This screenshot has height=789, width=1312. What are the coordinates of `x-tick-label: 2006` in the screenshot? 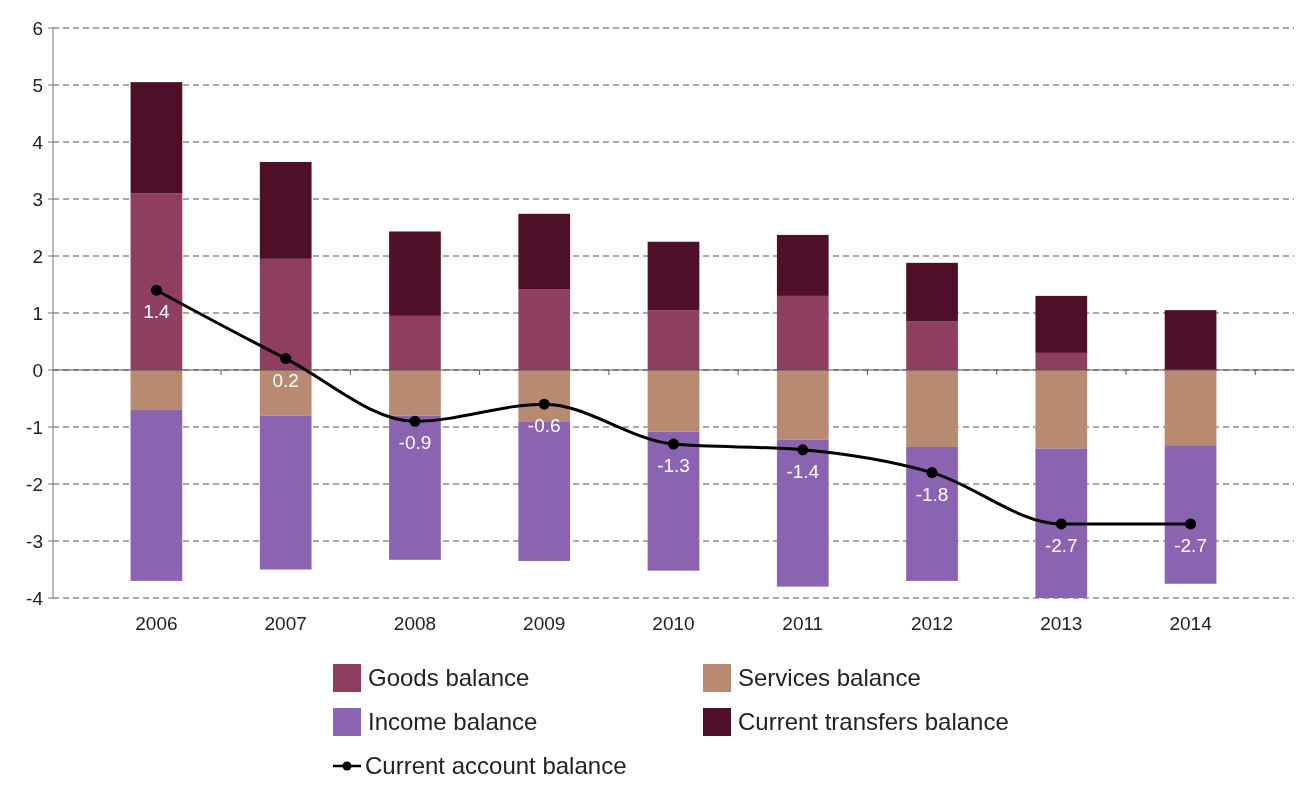 It's located at (156, 623).